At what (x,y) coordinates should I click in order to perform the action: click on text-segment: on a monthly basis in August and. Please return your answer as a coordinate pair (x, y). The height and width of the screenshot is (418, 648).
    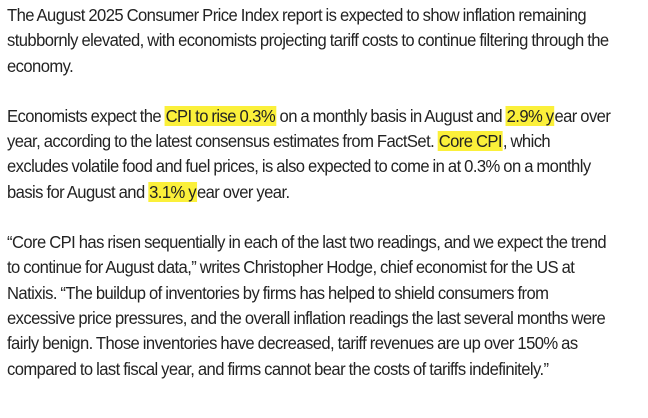
    Looking at the image, I should click on (390, 115).